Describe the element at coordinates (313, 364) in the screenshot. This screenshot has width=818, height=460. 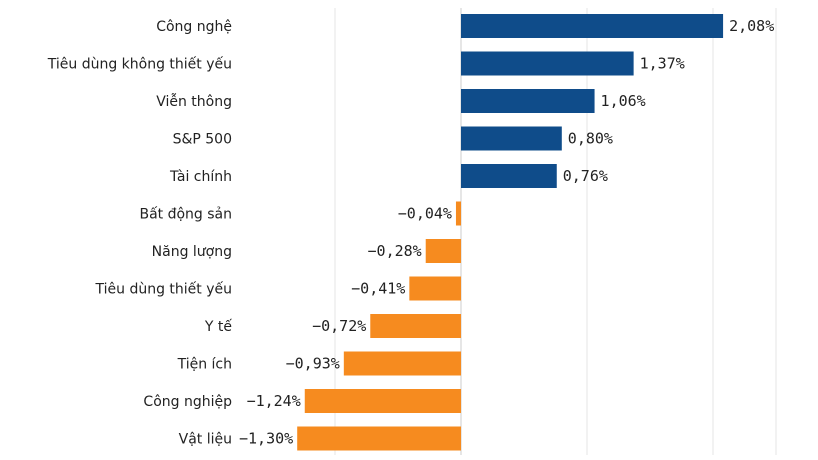
I see `value-label: −0,93%` at that location.